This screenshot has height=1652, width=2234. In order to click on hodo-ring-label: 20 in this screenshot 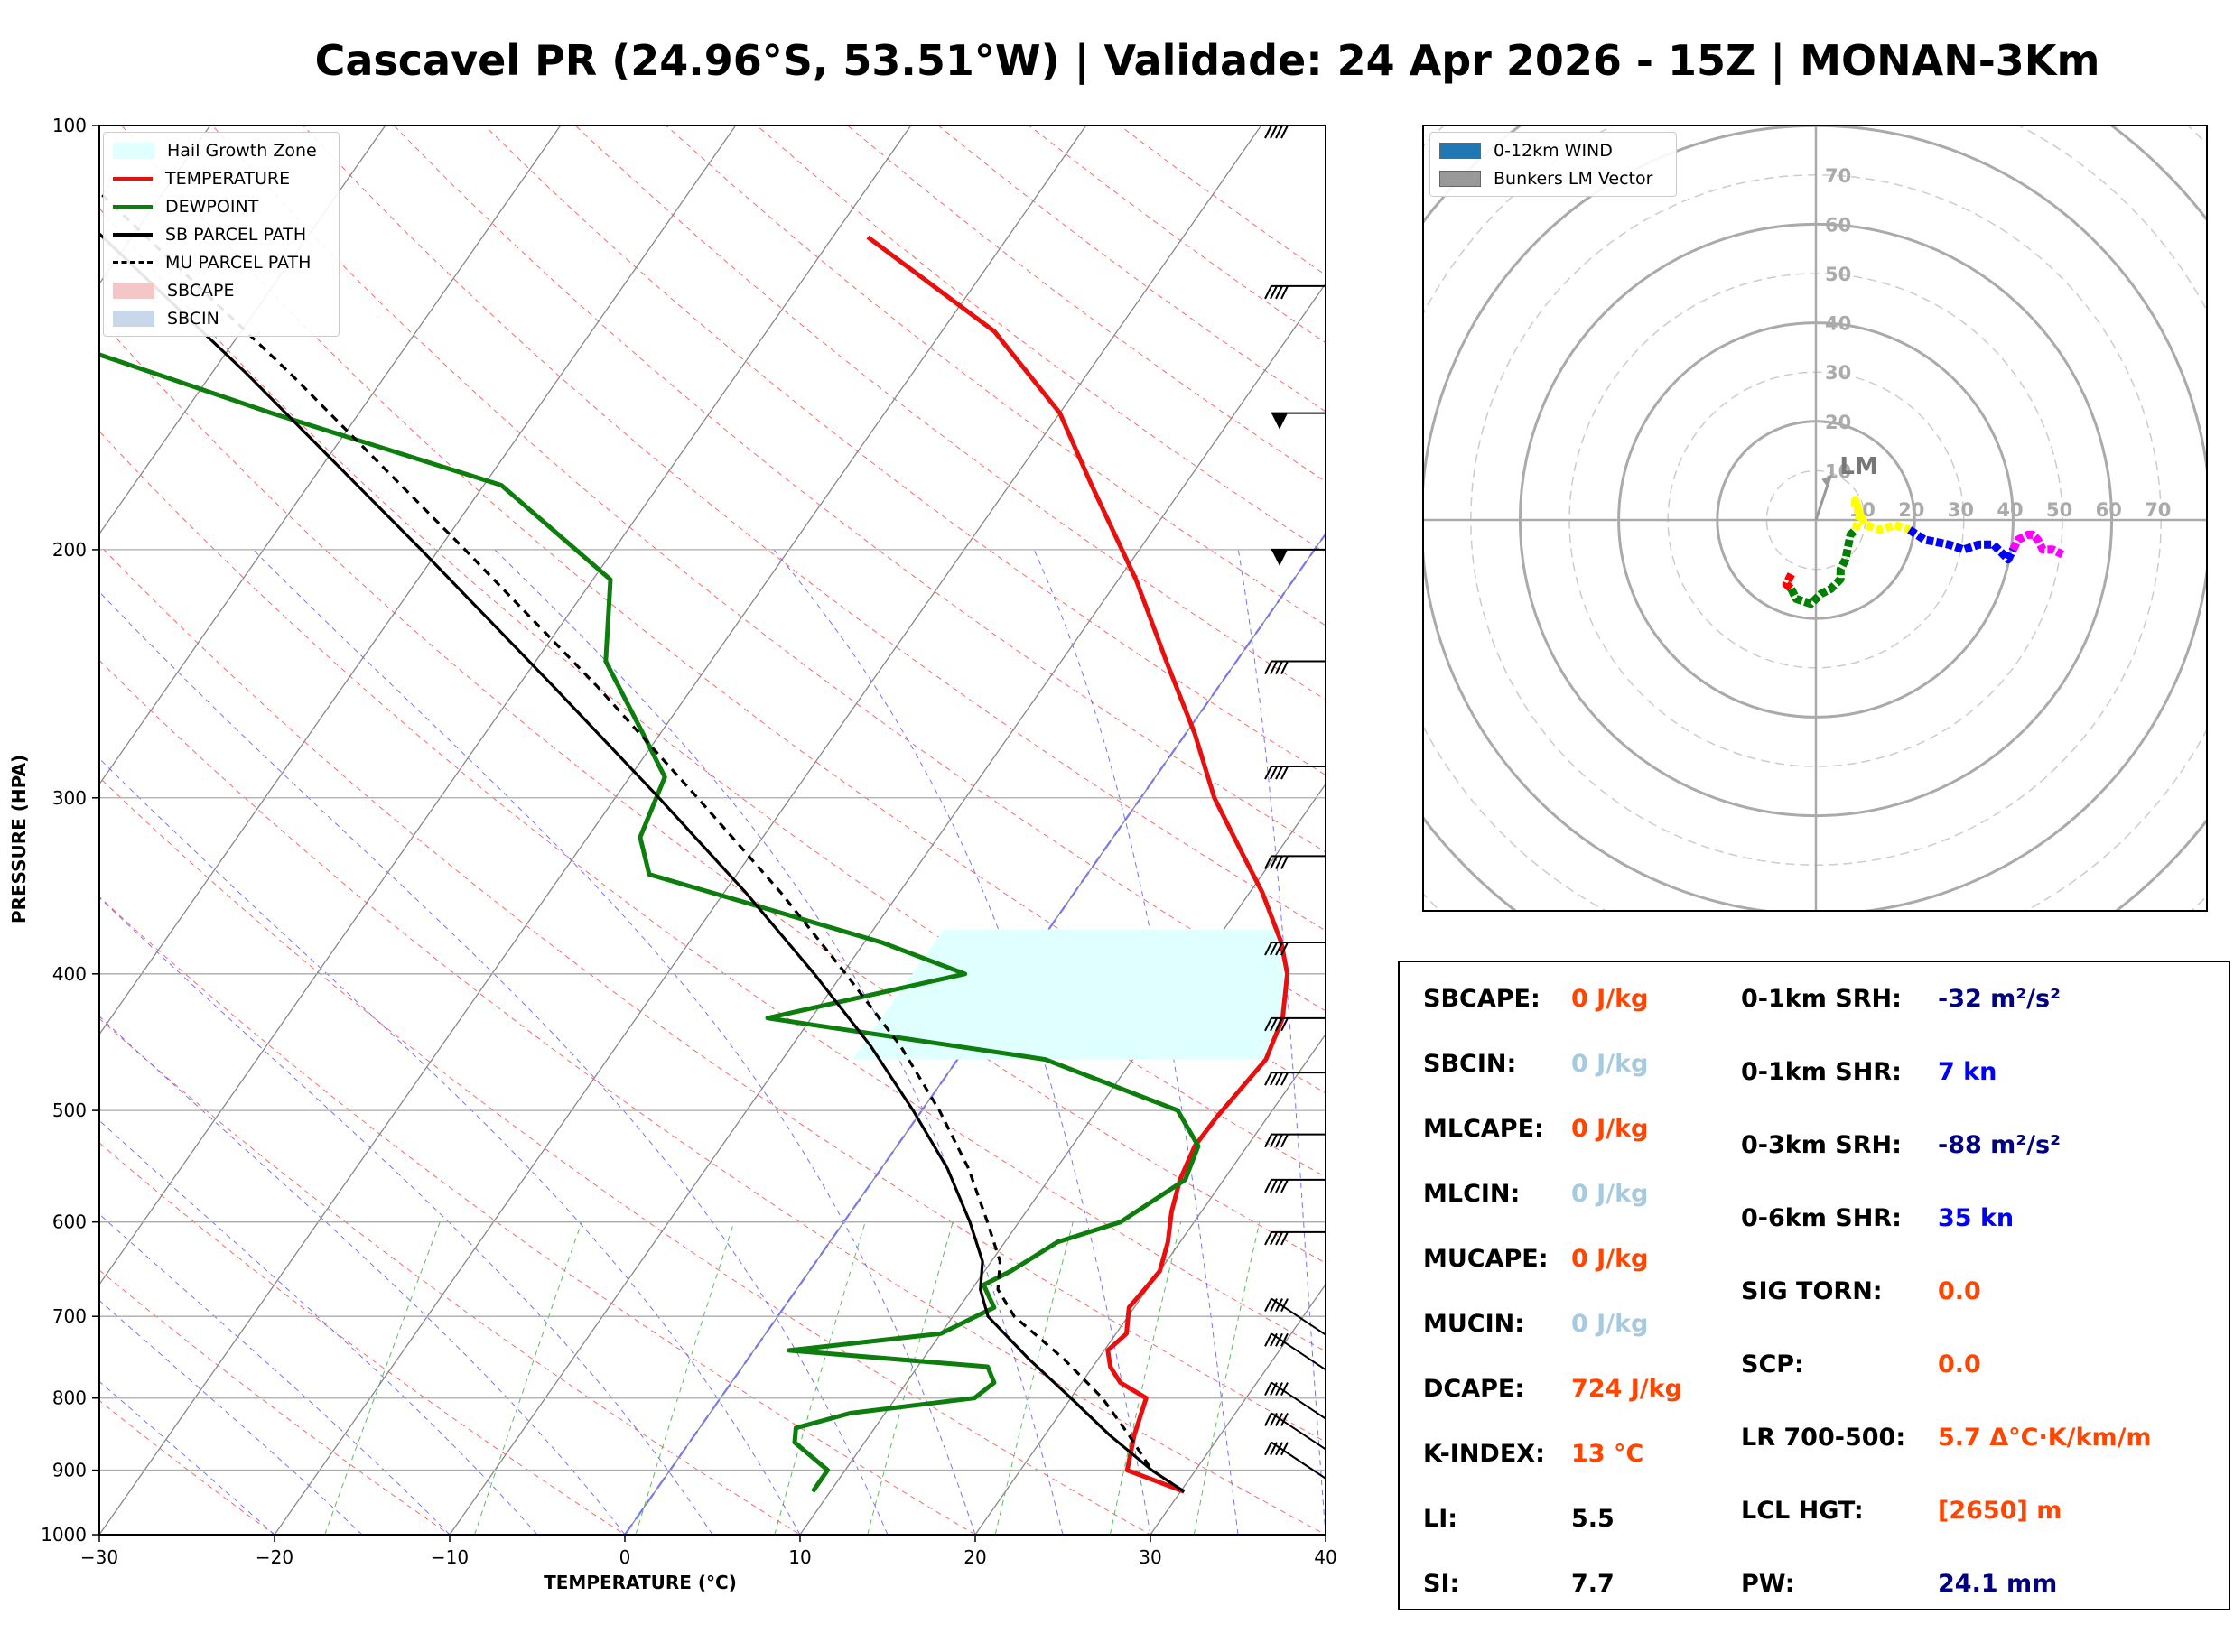, I will do `click(1838, 422)`.